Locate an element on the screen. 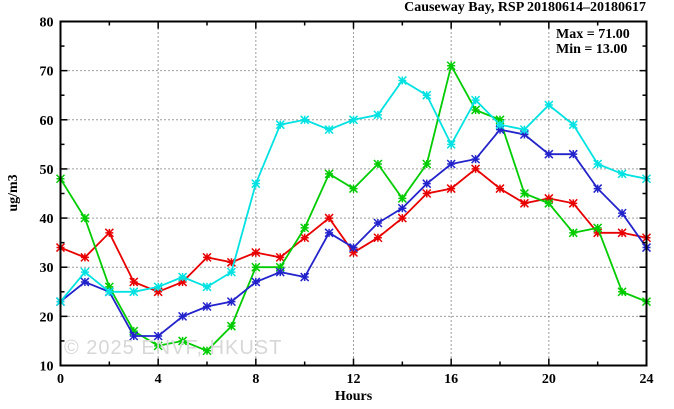 The image size is (674, 409). watermark: © 2025 ENVF, HKUST is located at coordinates (173, 348).